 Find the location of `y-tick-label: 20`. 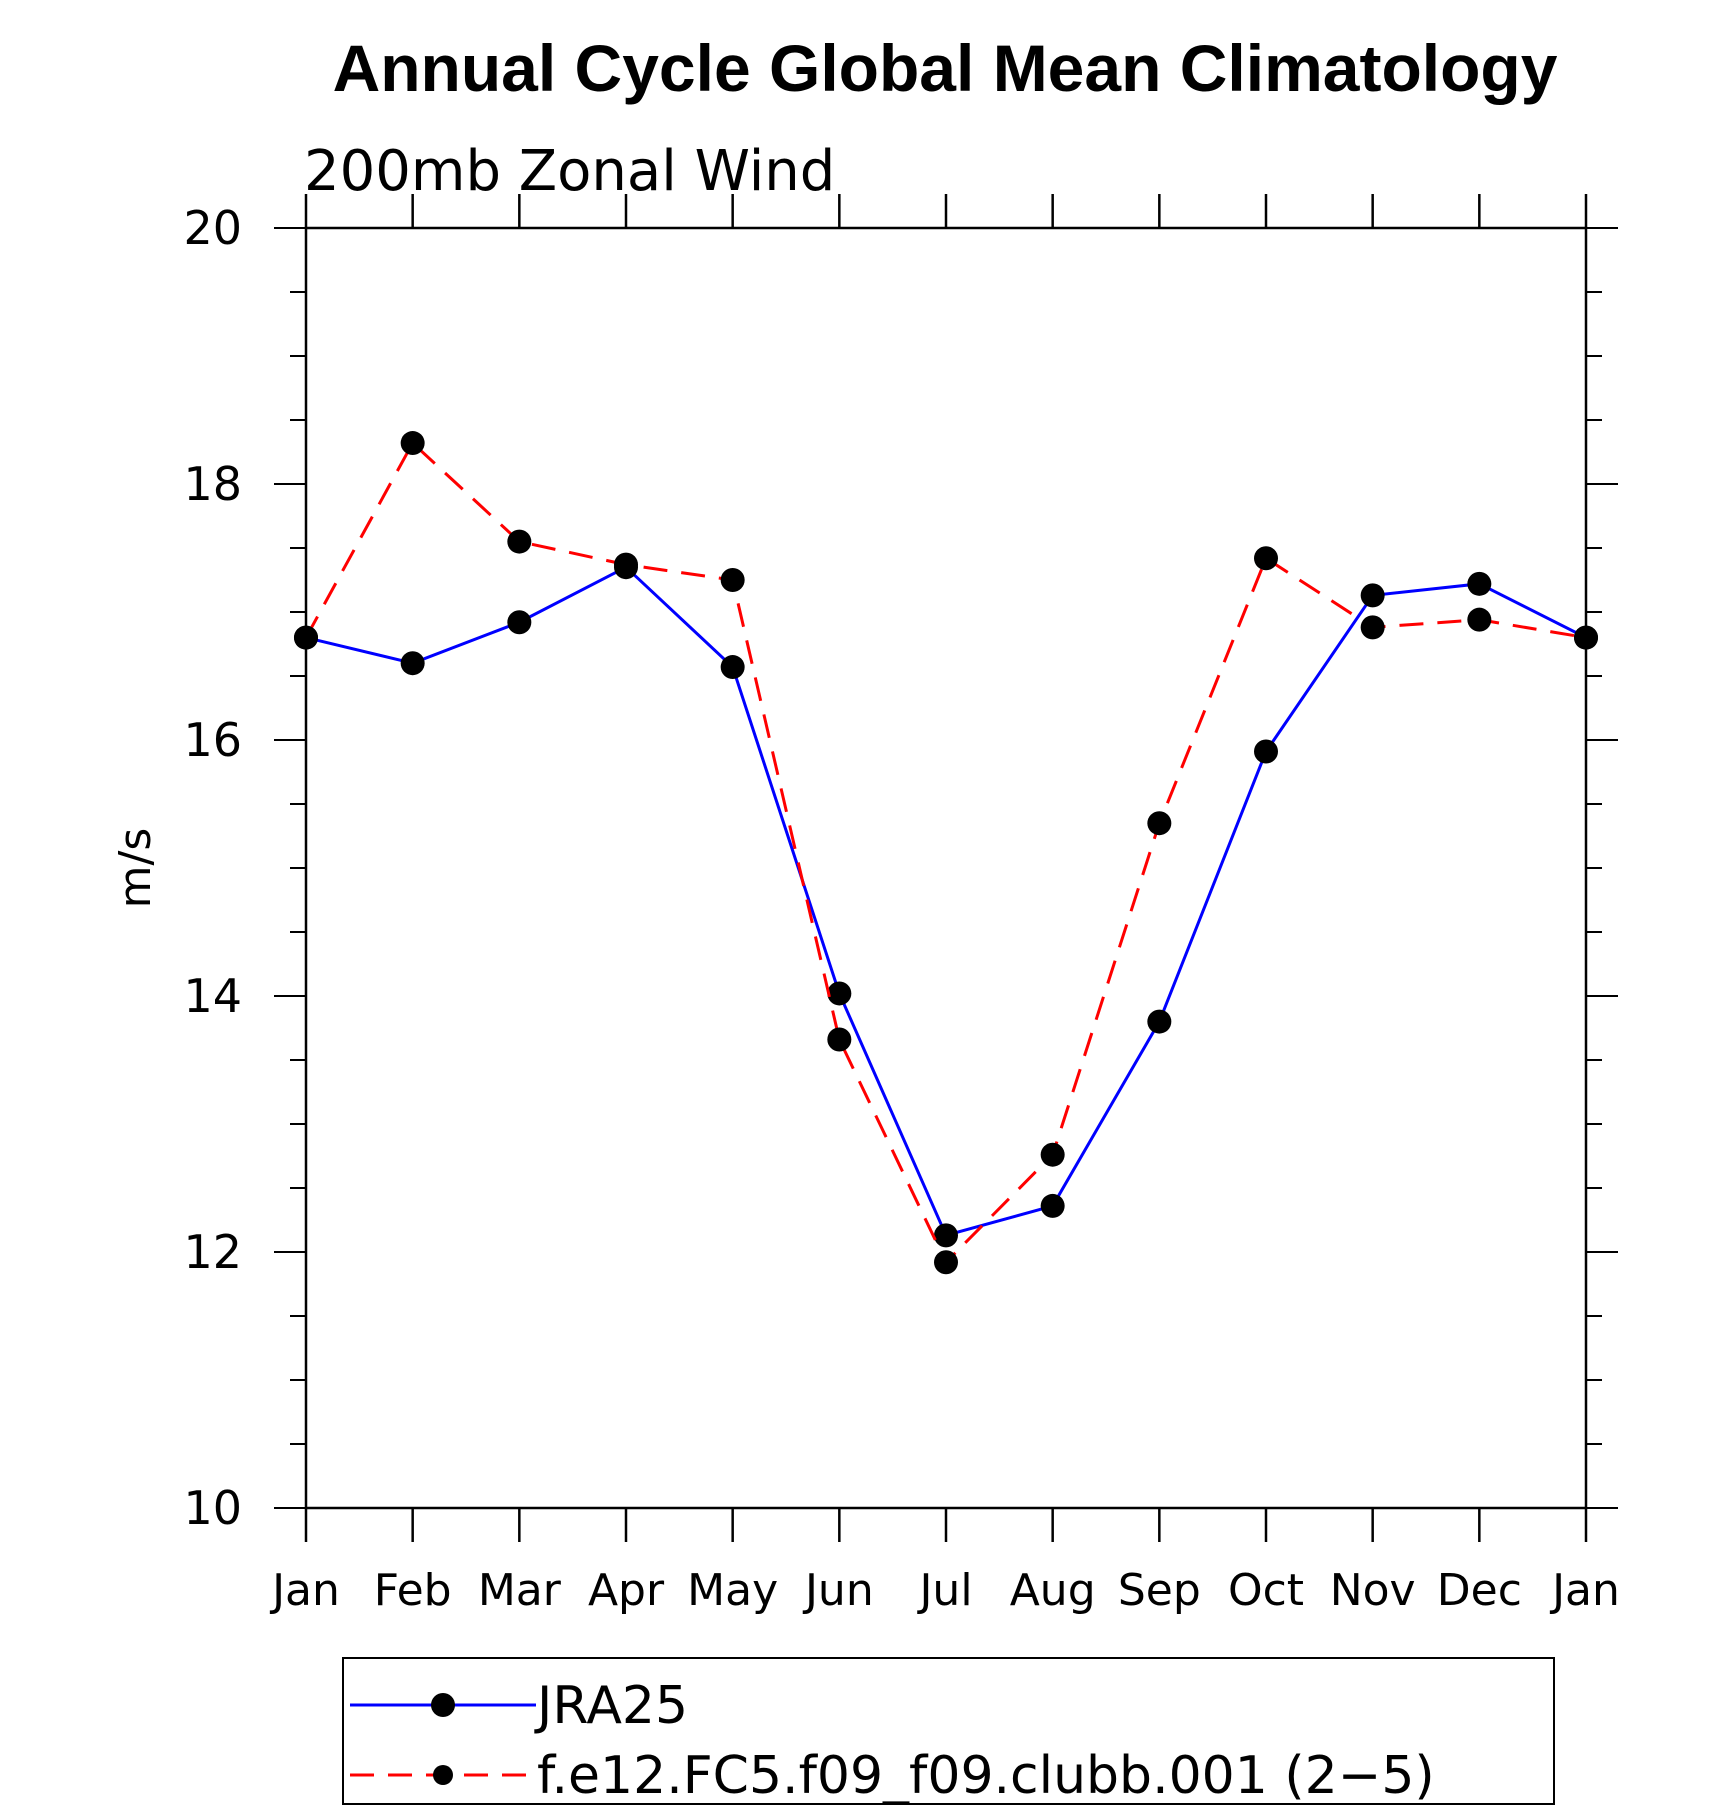

y-tick-label: 20 is located at coordinates (212, 228).